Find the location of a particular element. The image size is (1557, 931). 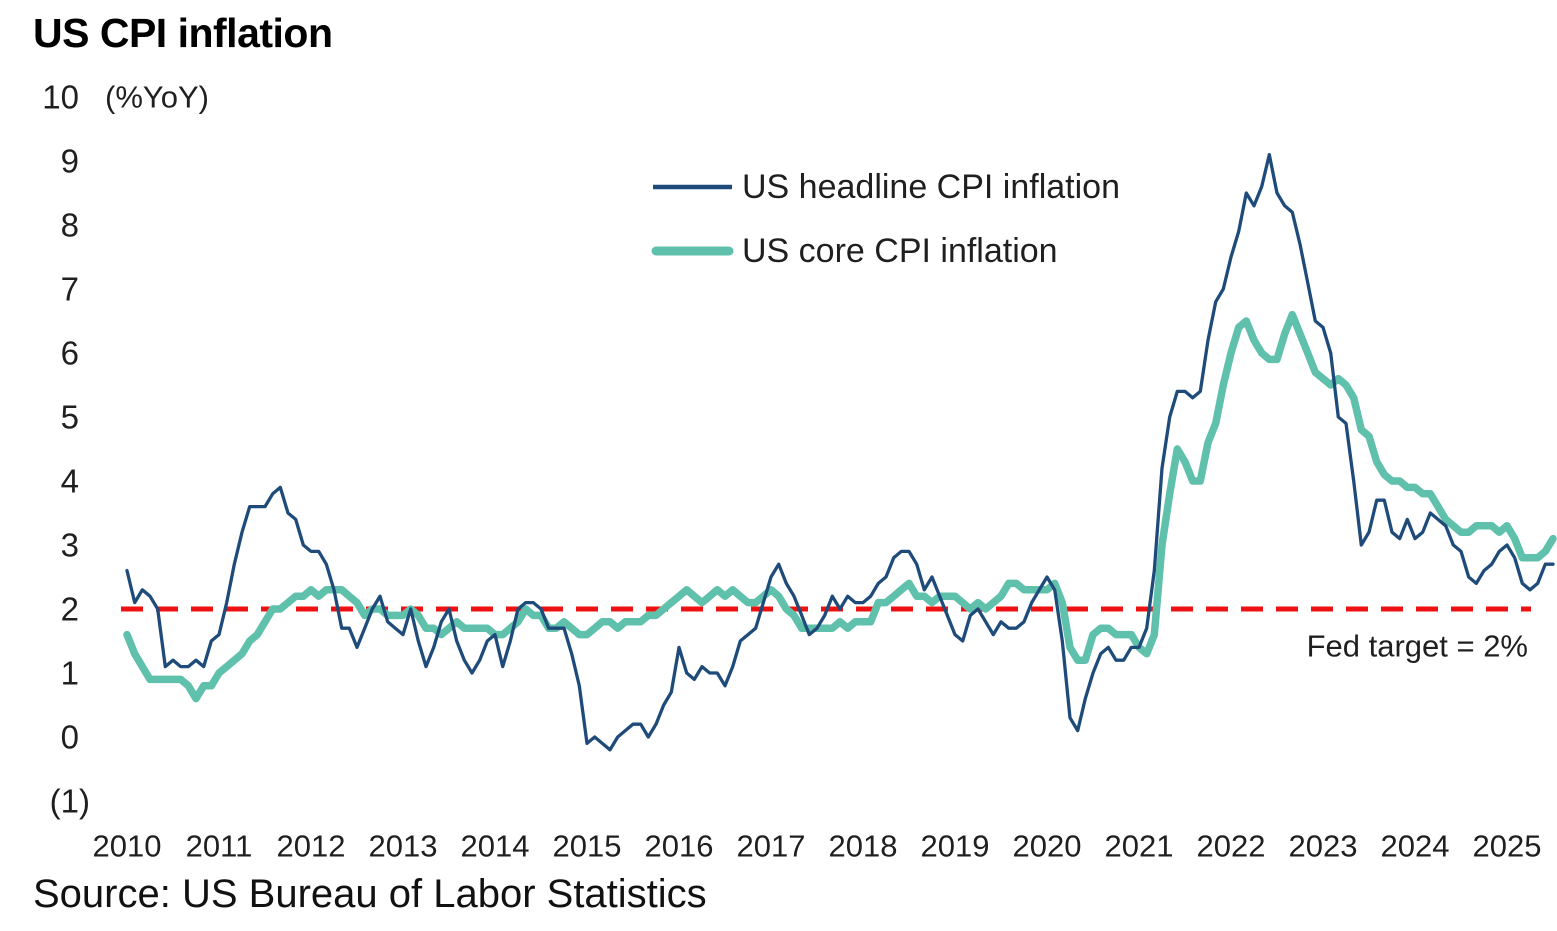

y-tick-label: 4 is located at coordinates (70, 481).